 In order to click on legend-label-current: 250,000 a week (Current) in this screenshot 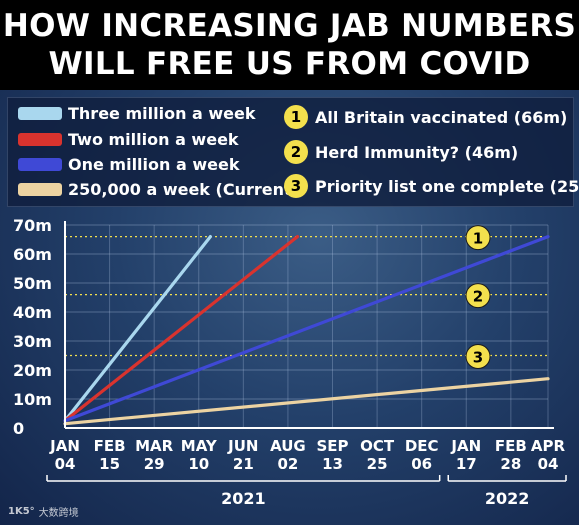, I will do `click(183, 189)`.